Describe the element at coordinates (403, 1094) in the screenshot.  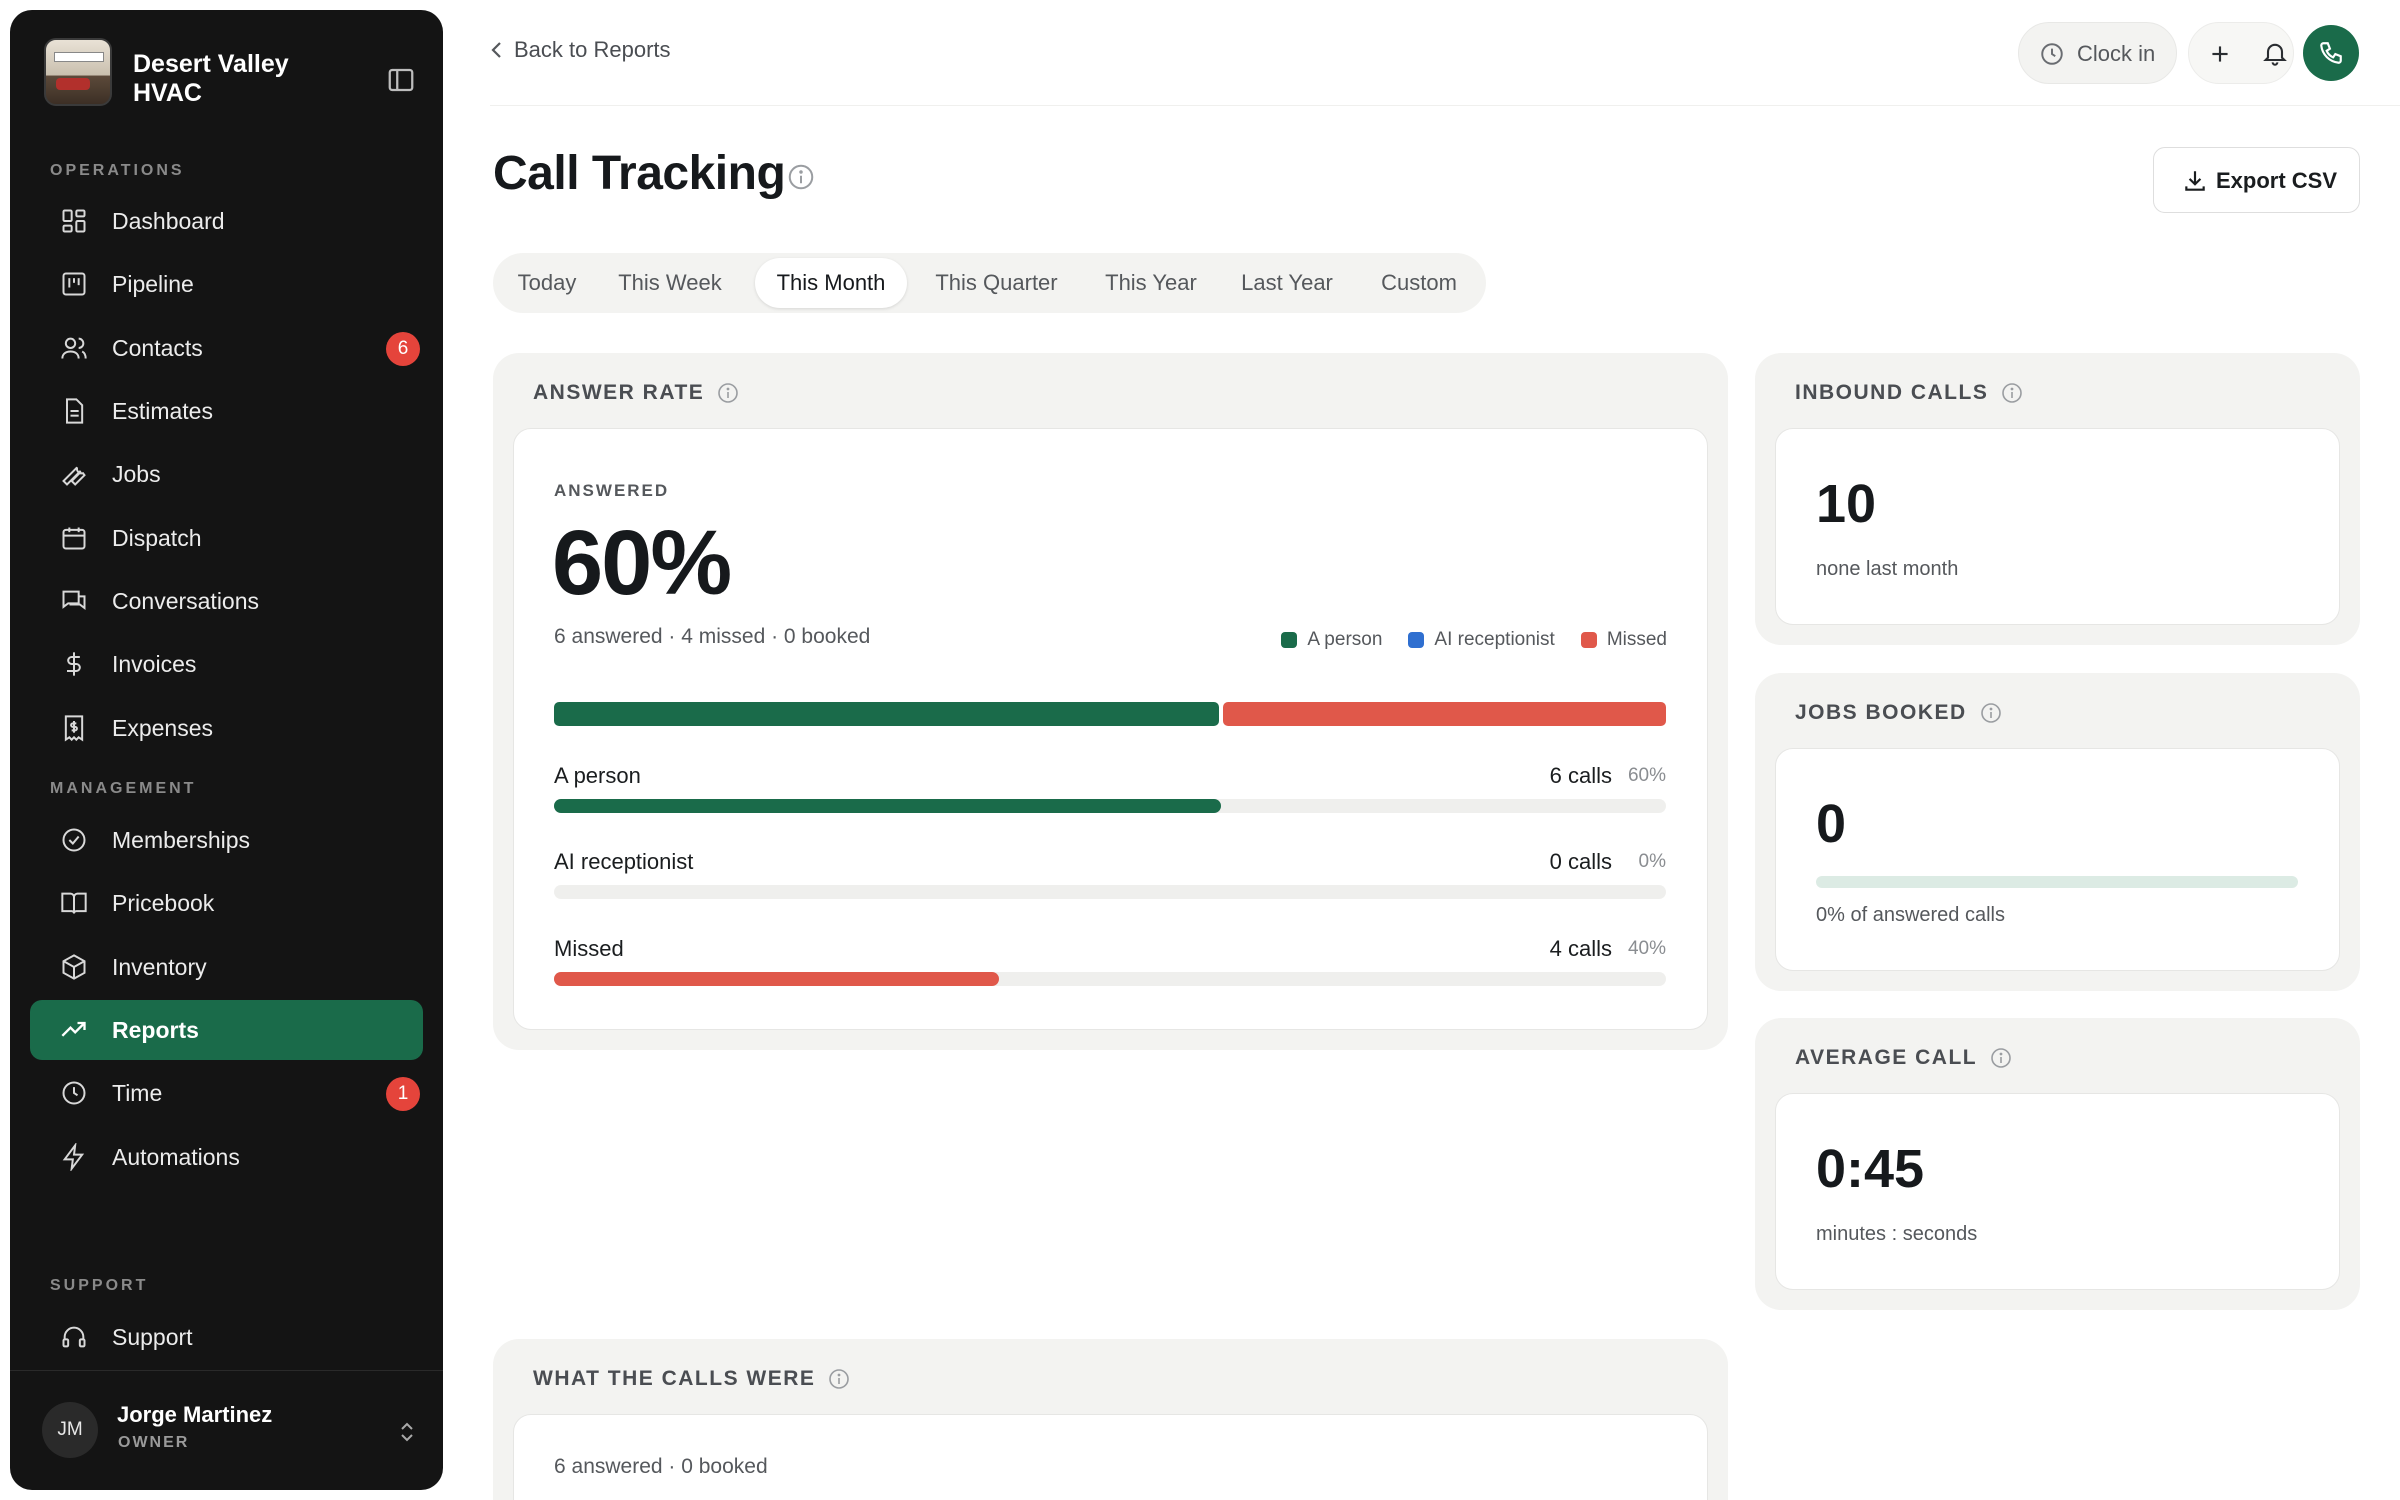
I see `time-count-badge: 1` at that location.